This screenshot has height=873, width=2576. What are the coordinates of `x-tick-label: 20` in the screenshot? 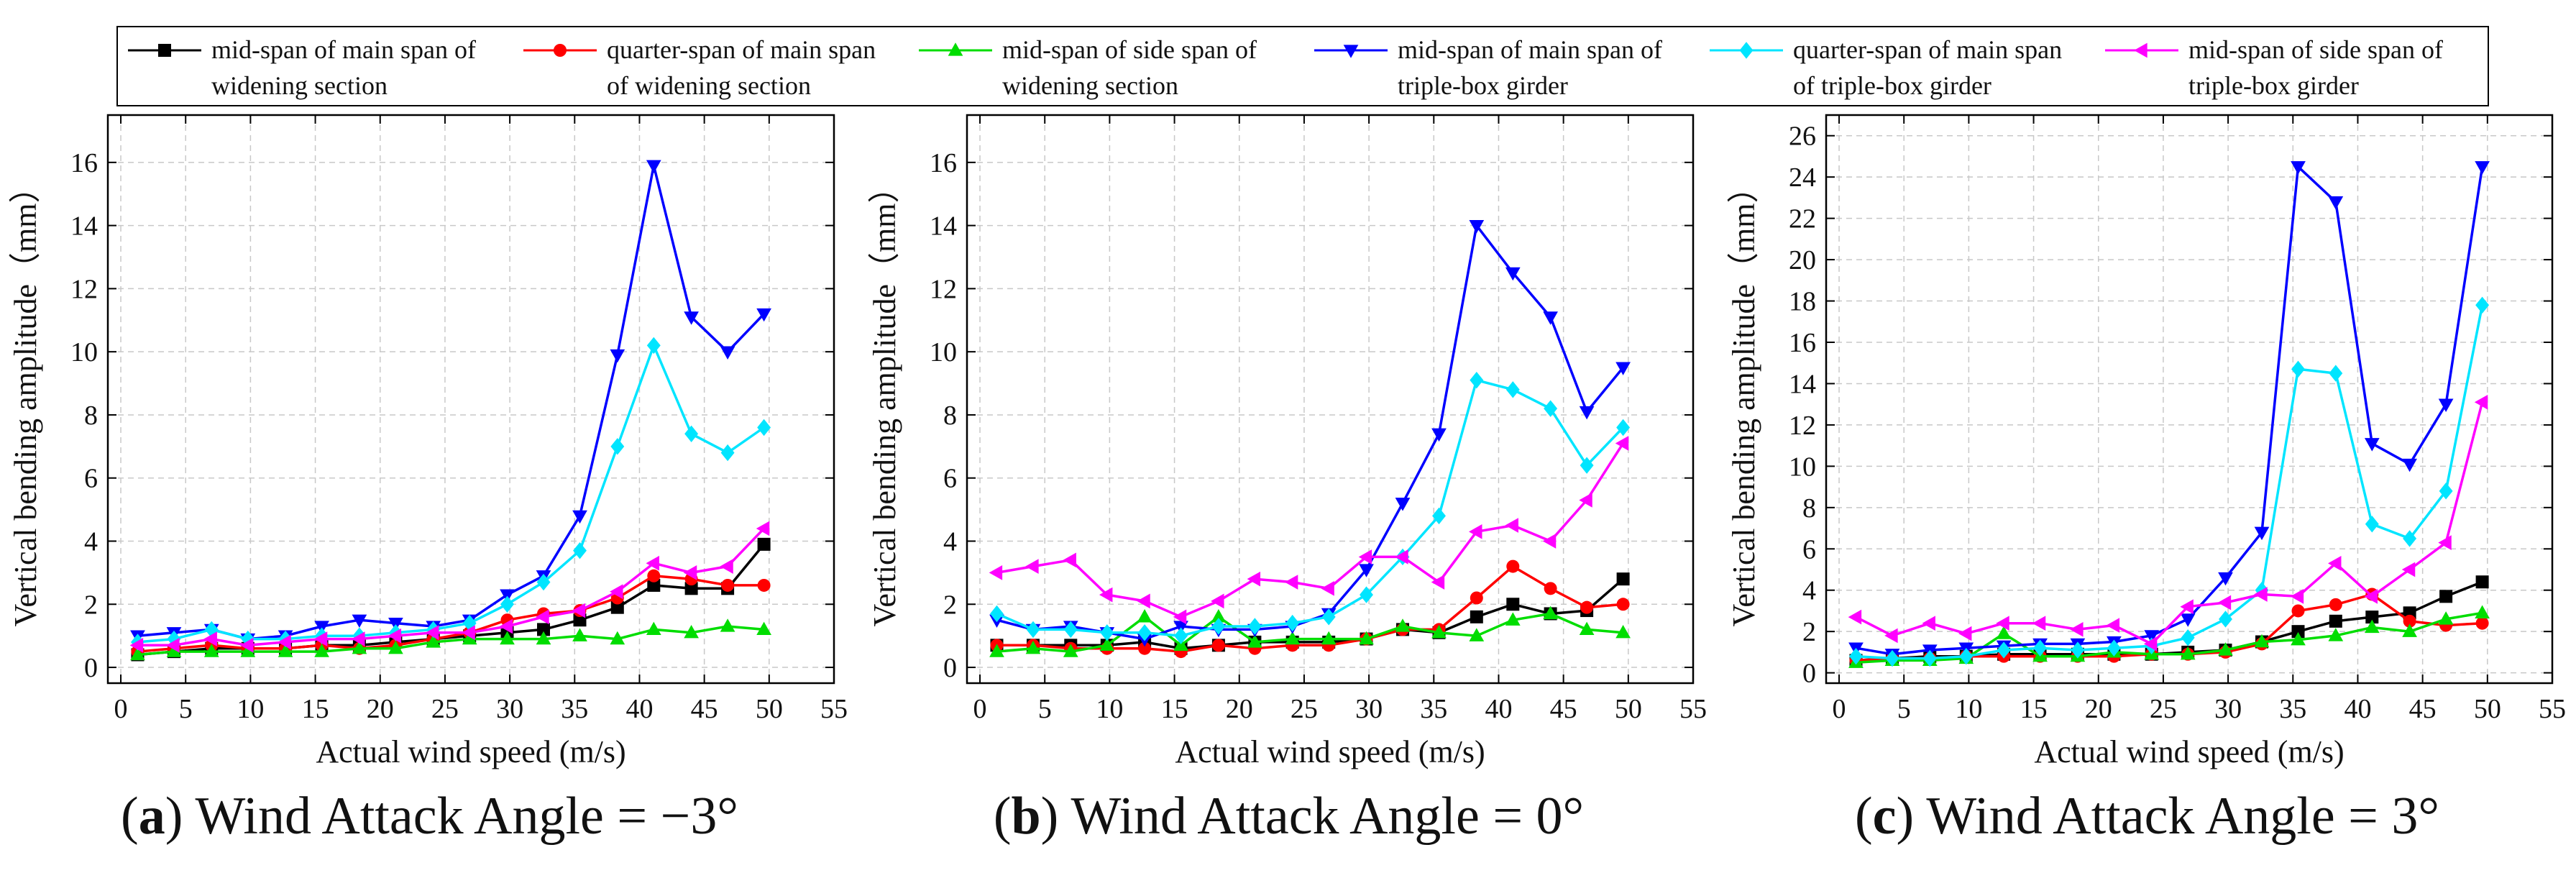 It's located at (381, 709).